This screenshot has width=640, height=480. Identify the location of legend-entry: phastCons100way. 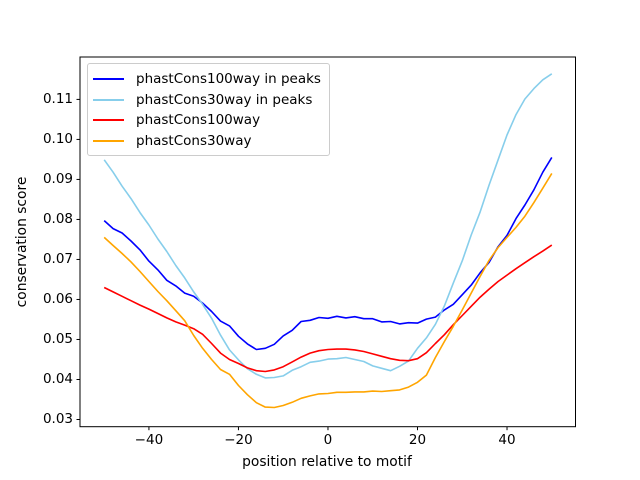
(207, 120).